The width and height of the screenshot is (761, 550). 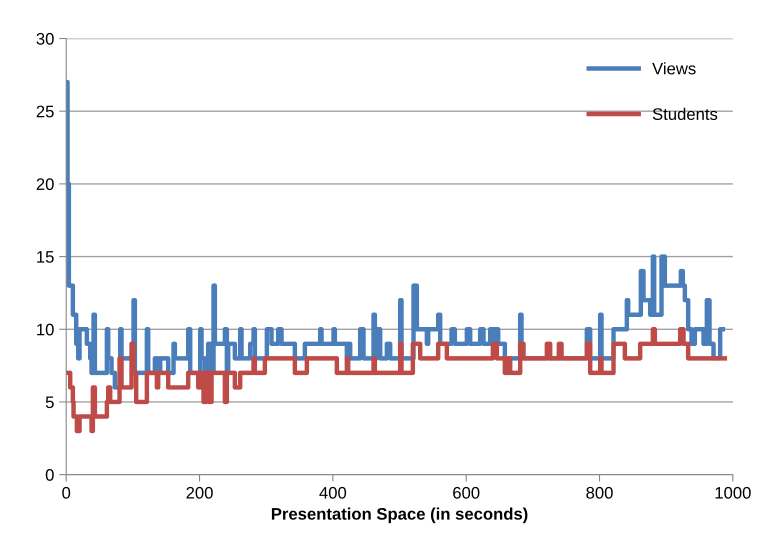 What do you see at coordinates (332, 492) in the screenshot?
I see `x-tick-label: 400` at bounding box center [332, 492].